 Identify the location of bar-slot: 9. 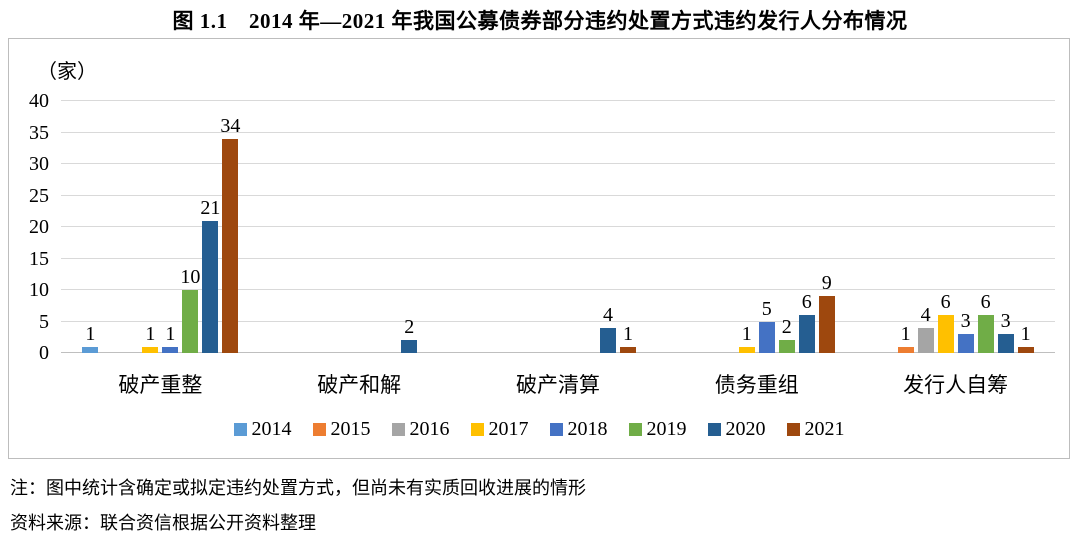
(827, 227).